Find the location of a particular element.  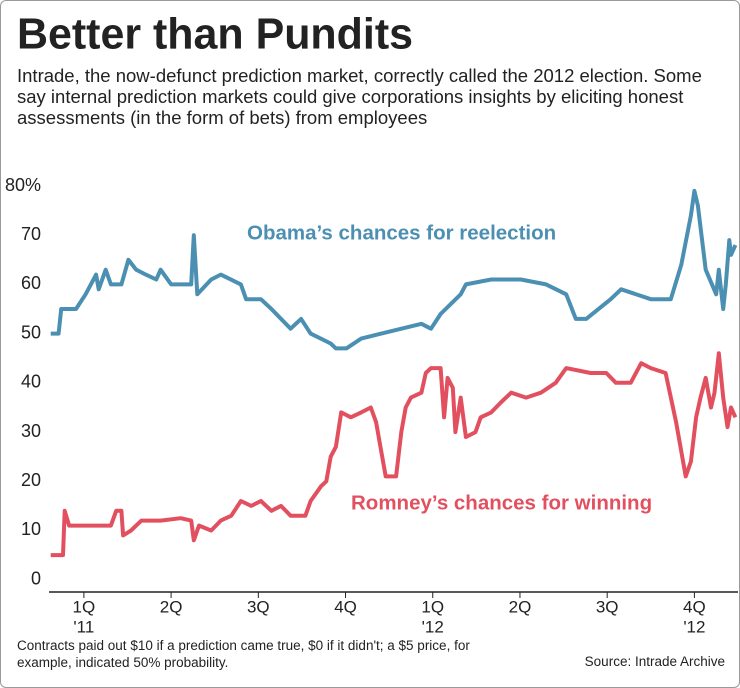

source: Source: Intrade Archive is located at coordinates (654, 661).